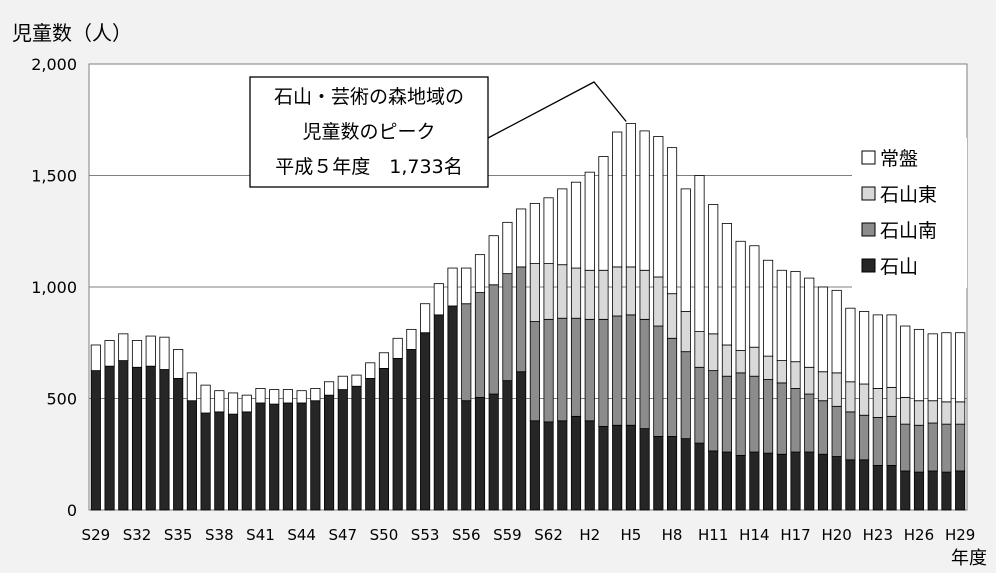  Describe the element at coordinates (630, 535) in the screenshot. I see `x-tick-label: H5` at that location.